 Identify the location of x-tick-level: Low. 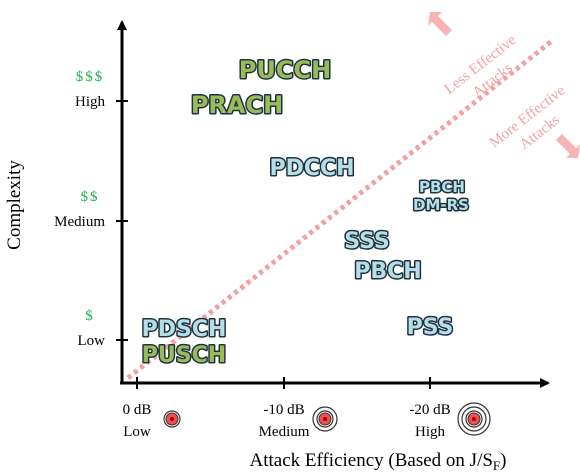
(137, 432).